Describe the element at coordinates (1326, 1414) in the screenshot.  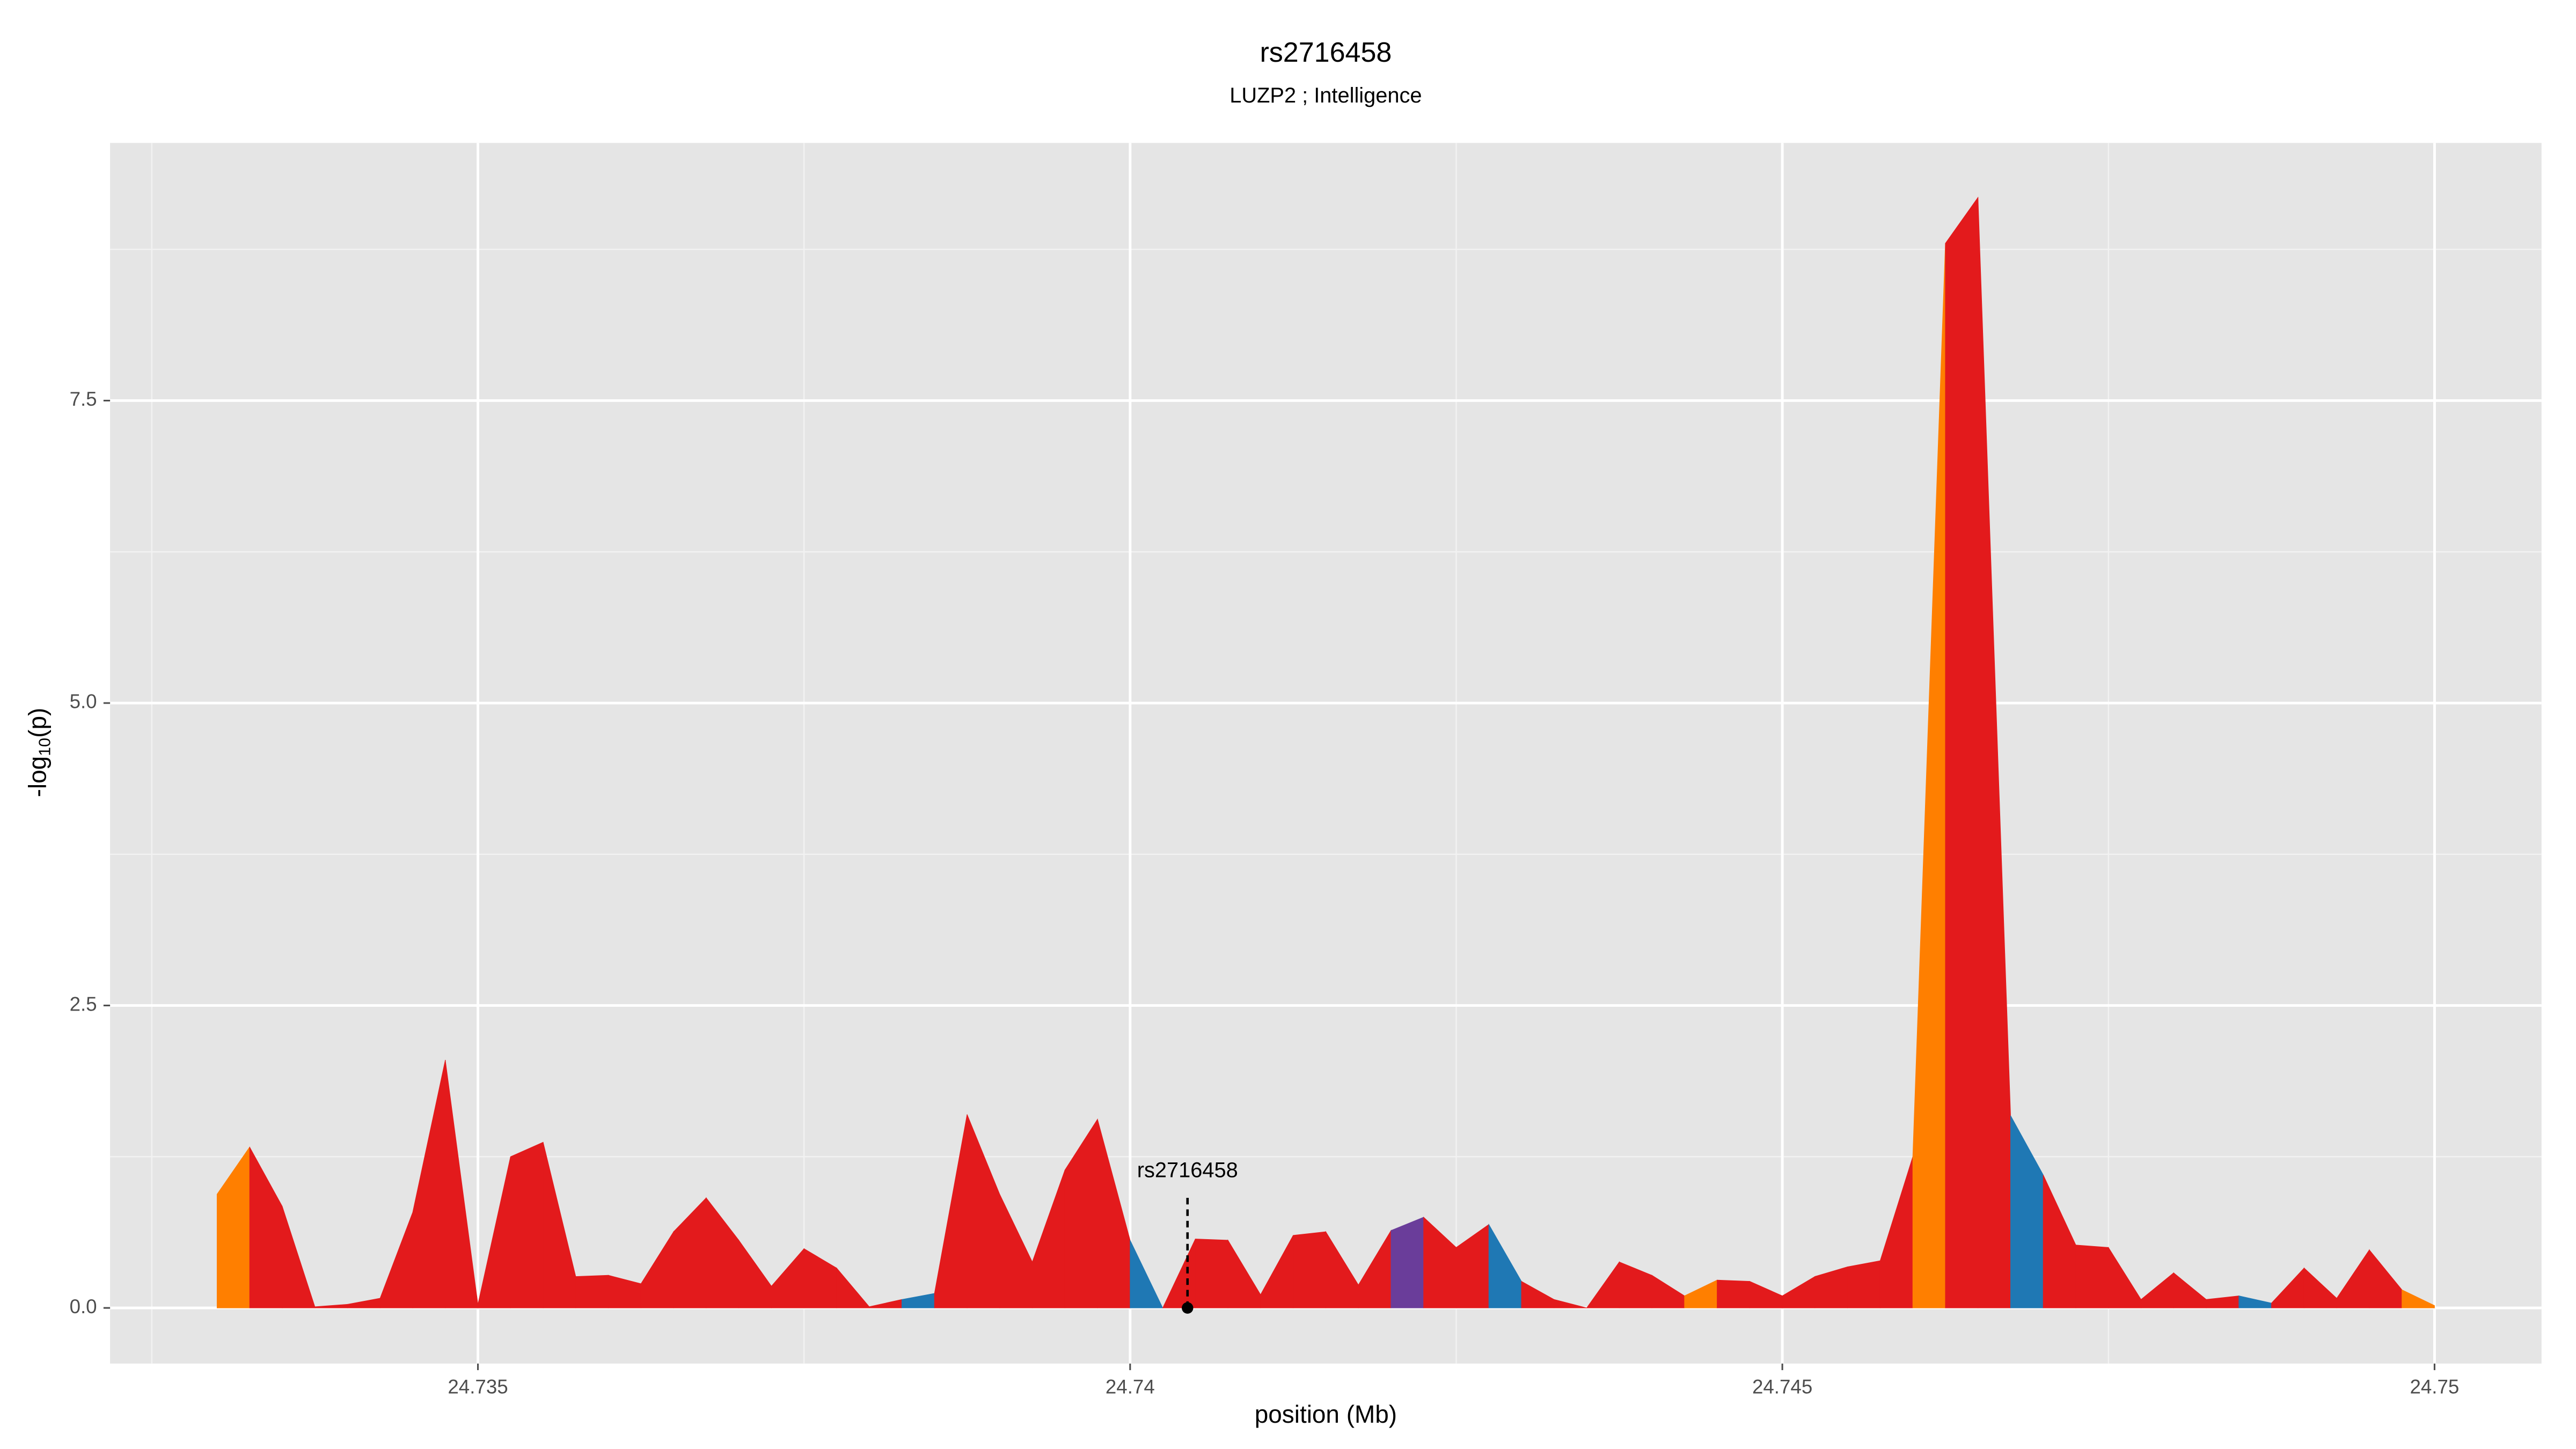
I see `x-axis-label: position (Mb)` at that location.